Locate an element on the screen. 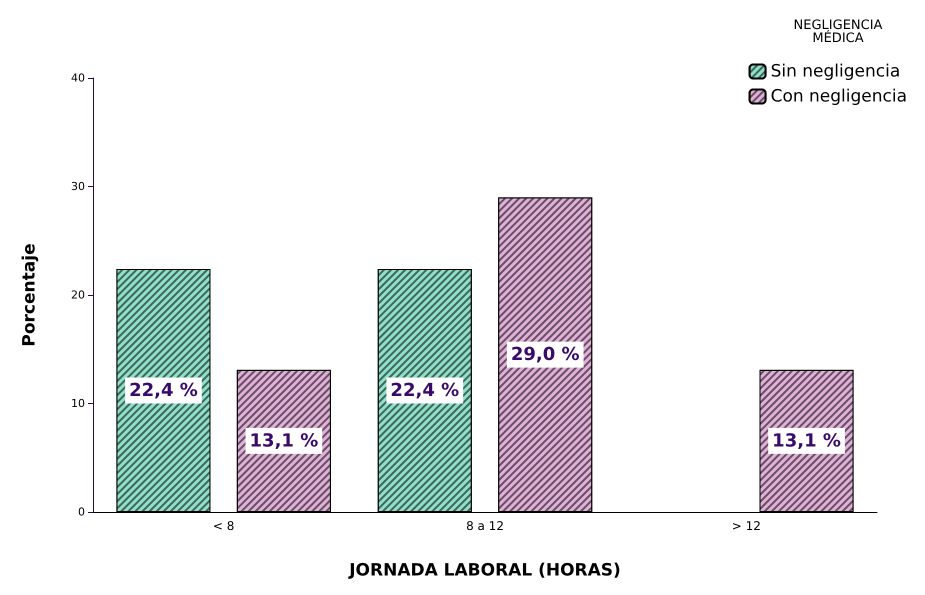 The height and width of the screenshot is (595, 925). y-tick-label: 0 is located at coordinates (81, 512).